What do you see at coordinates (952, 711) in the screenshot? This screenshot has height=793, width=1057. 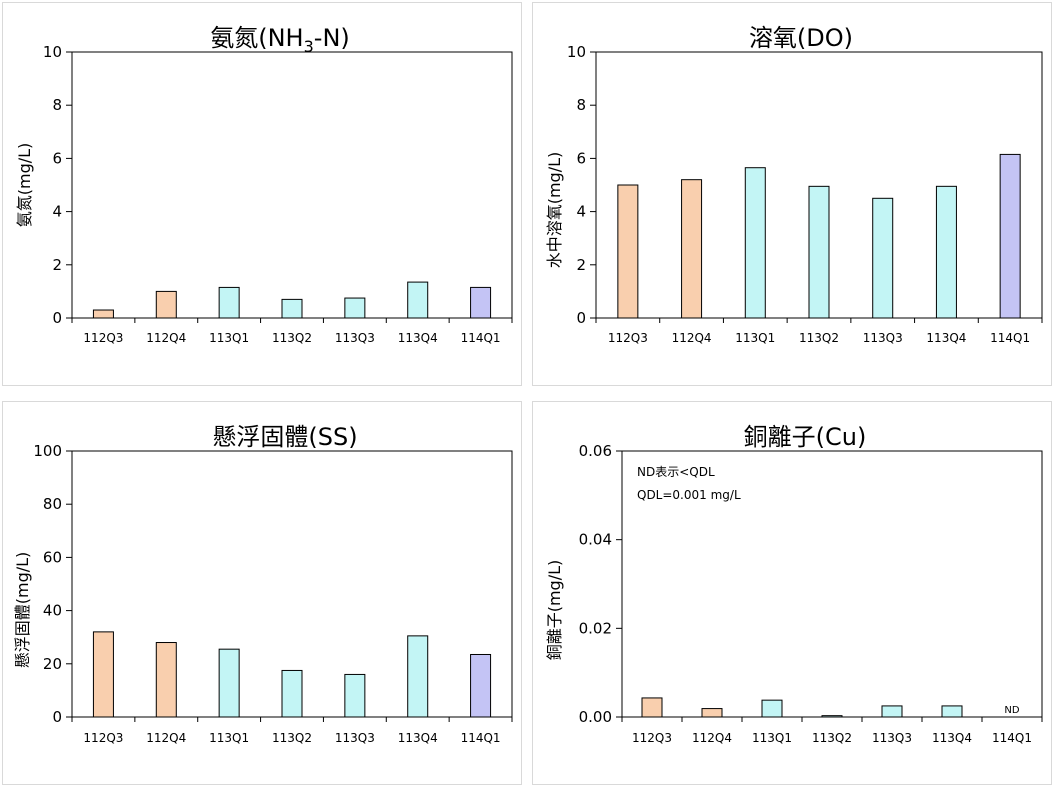 I see `copper-bar-113Q4` at bounding box center [952, 711].